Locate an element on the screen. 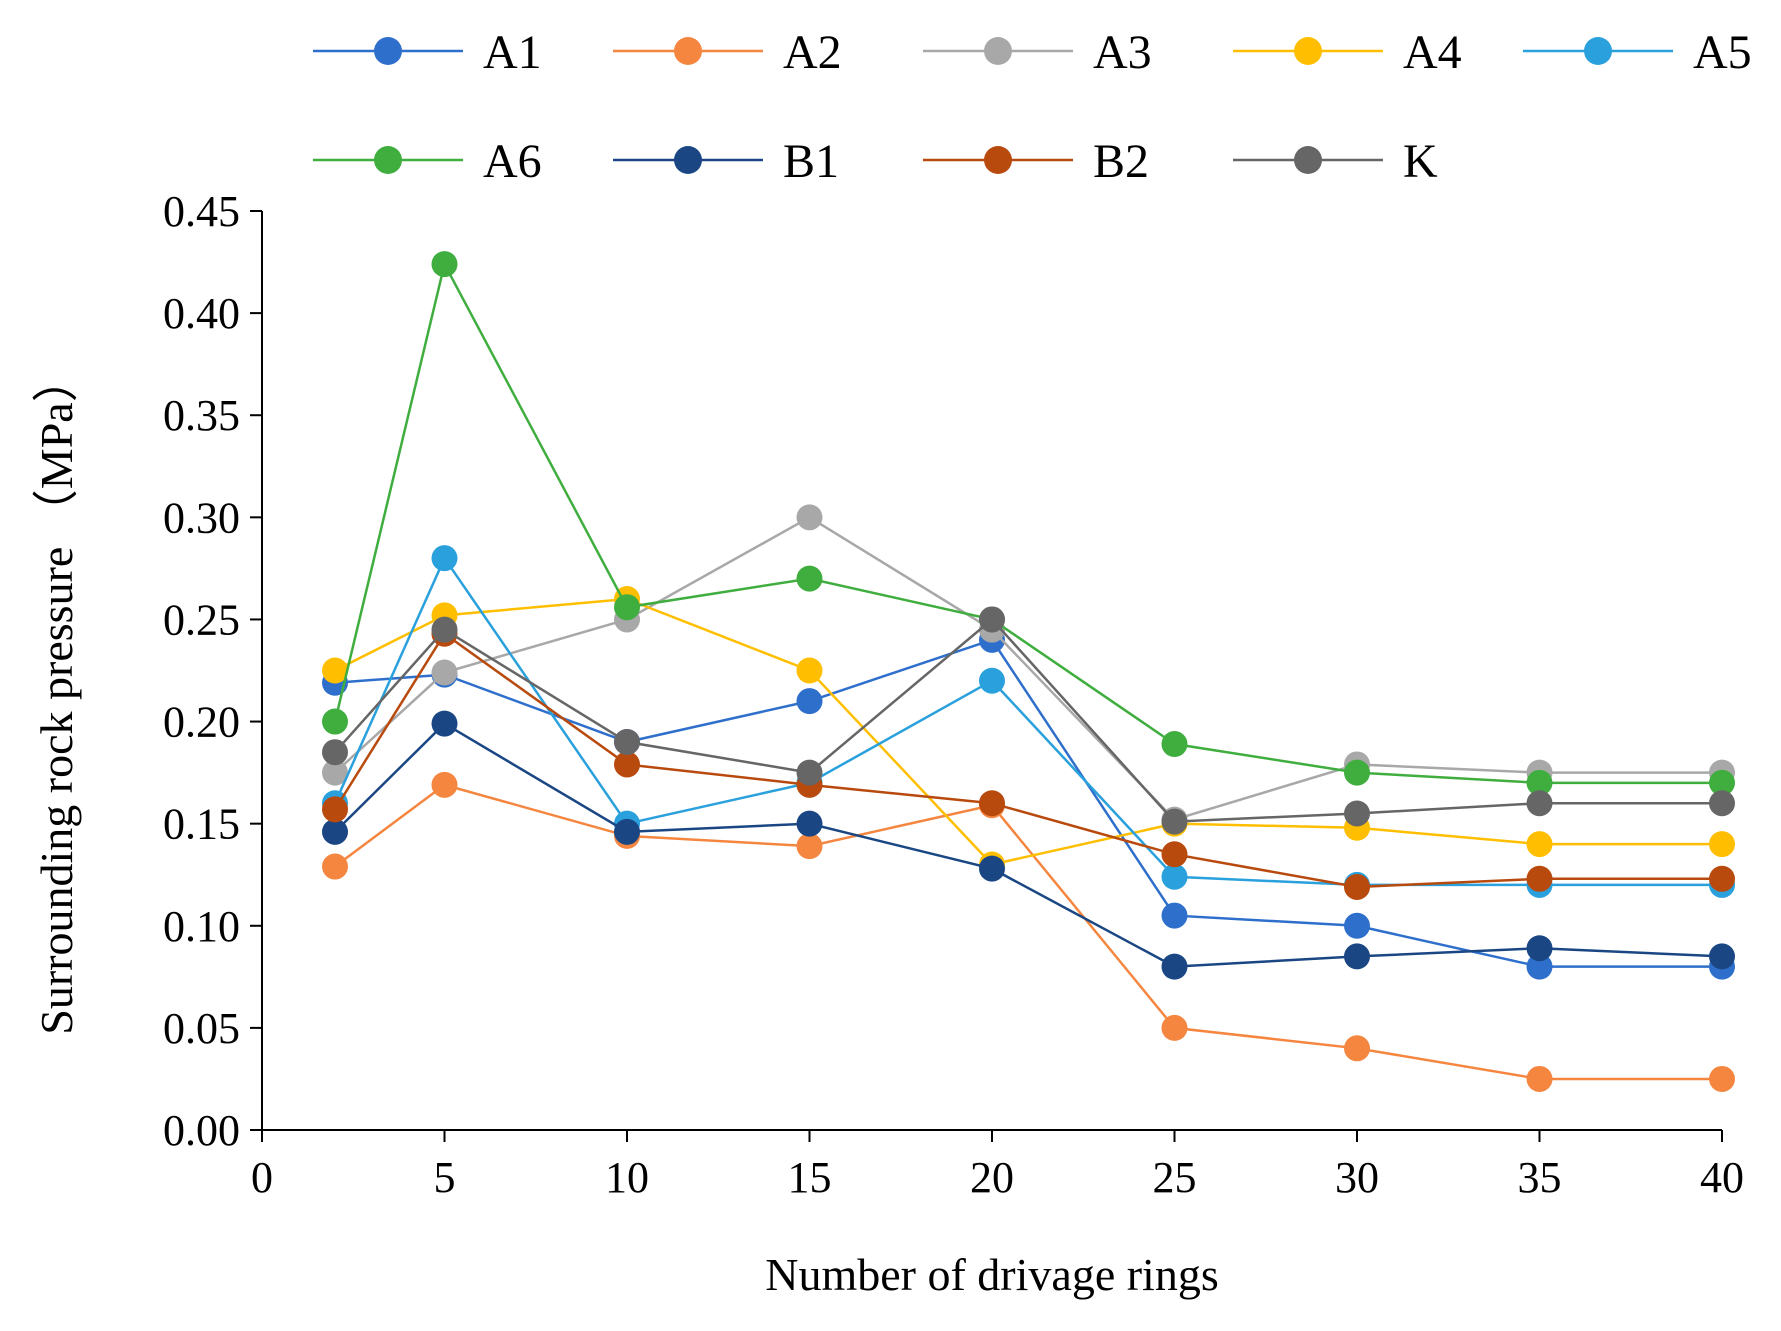 The image size is (1781, 1331). legend-item-b1: B1 is located at coordinates (726, 161).